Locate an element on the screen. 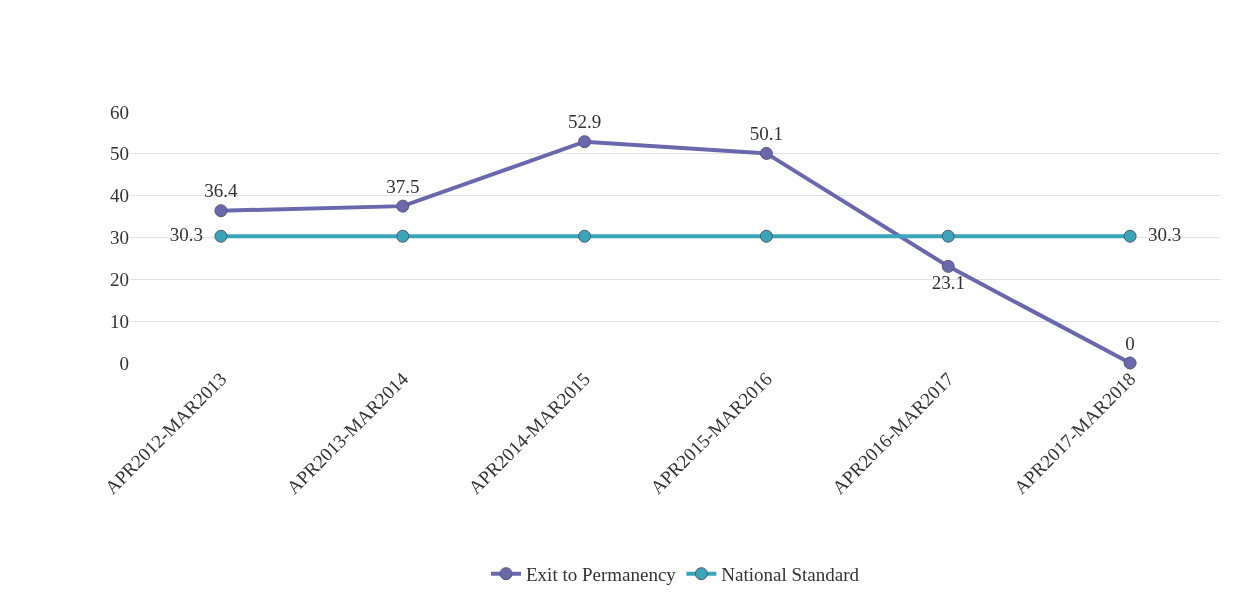  data-label: 52.9 is located at coordinates (584, 122).